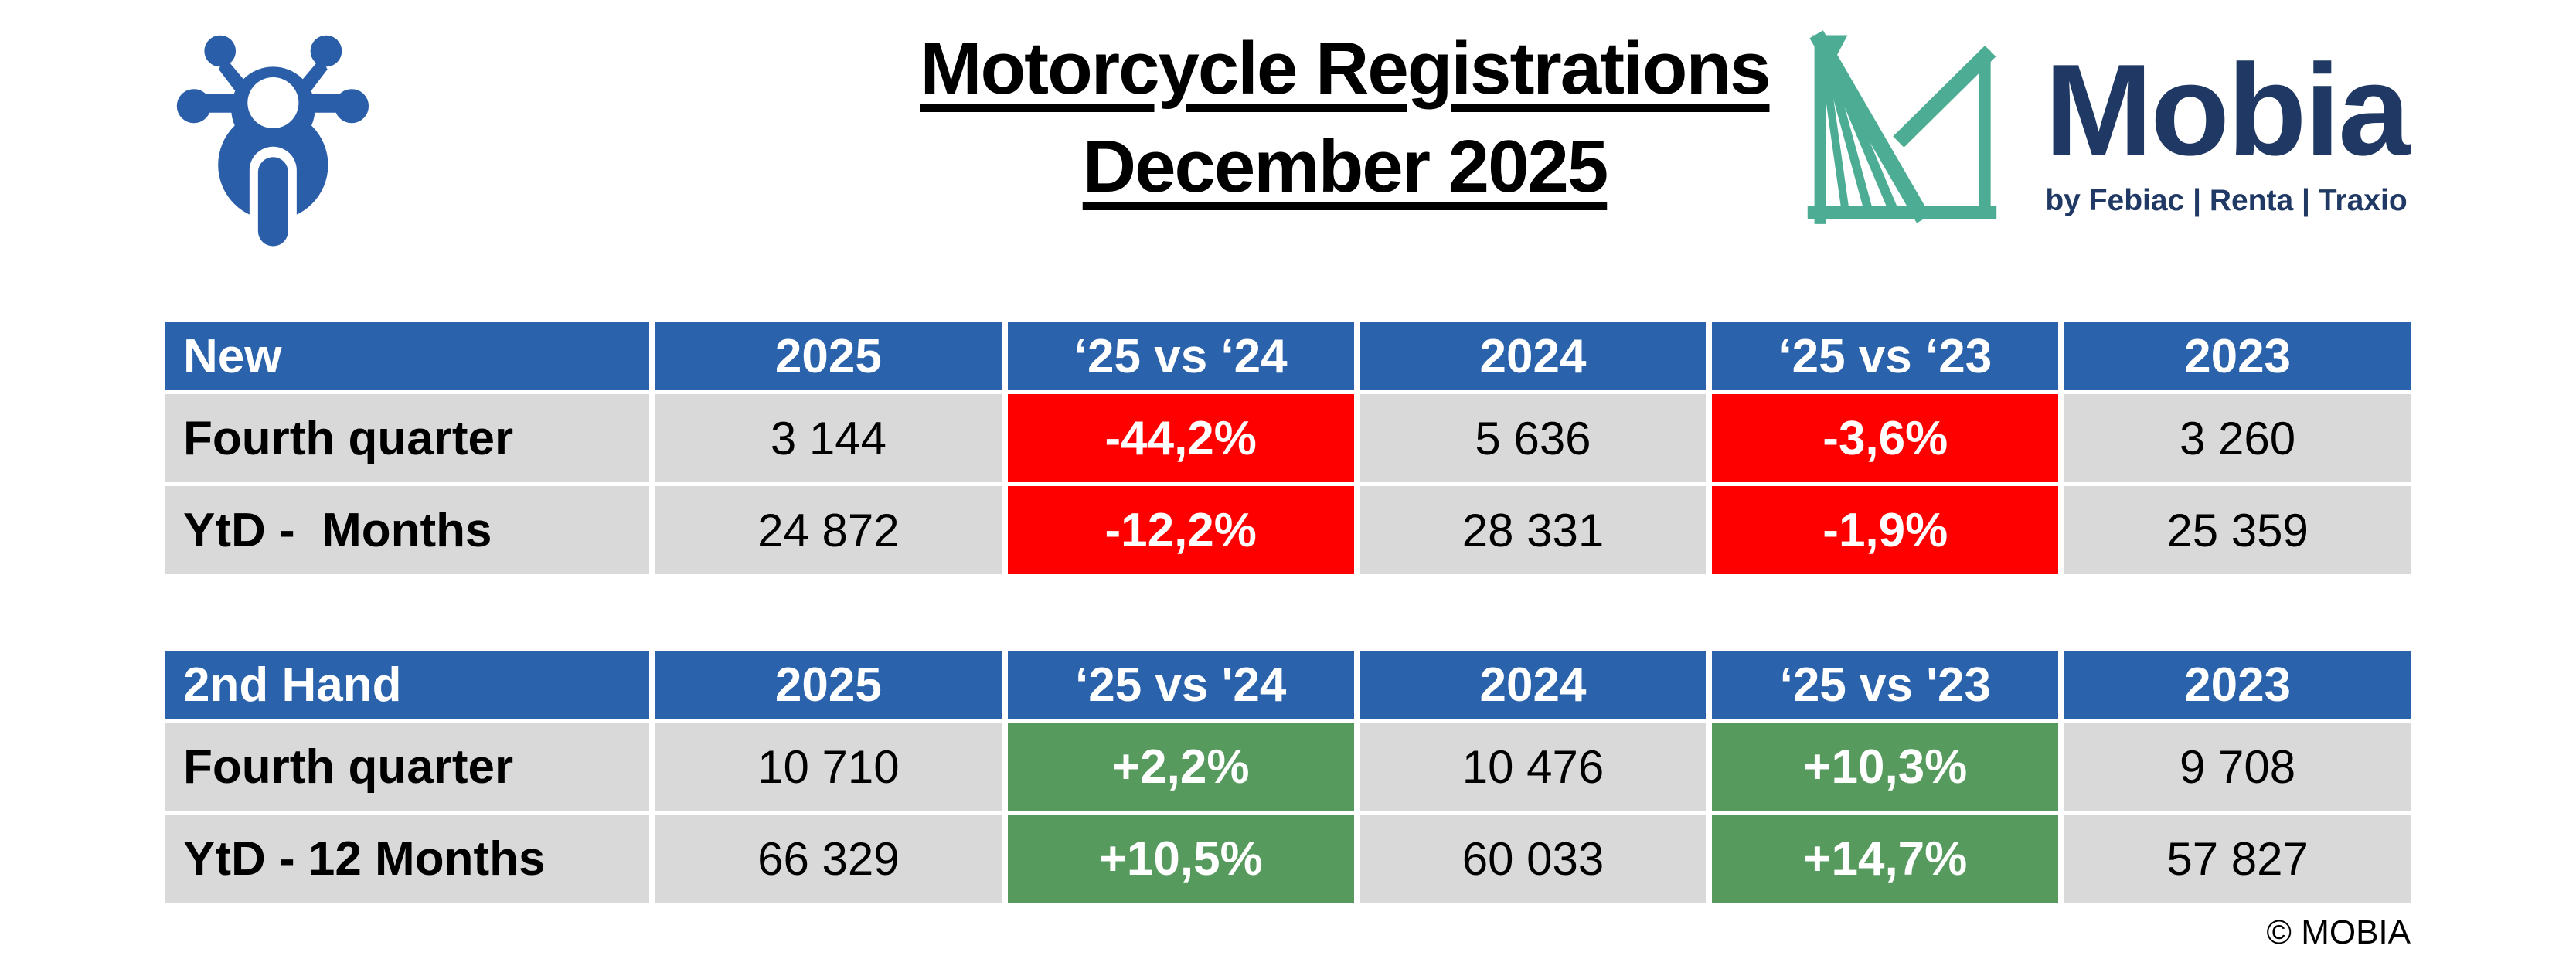 The image size is (2576, 966). Describe the element at coordinates (2237, 530) in the screenshot. I see `value-cell: 25 359` at that location.